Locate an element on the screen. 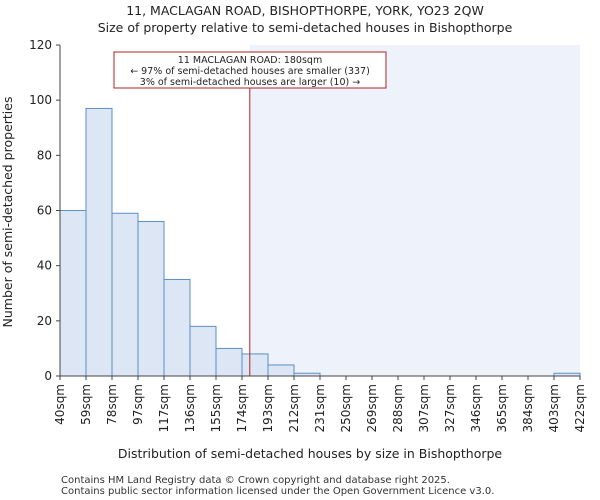 The width and height of the screenshot is (600, 500). annotation-line1: 11 MACLAGAN ROAD: 180sqm is located at coordinates (250, 60).